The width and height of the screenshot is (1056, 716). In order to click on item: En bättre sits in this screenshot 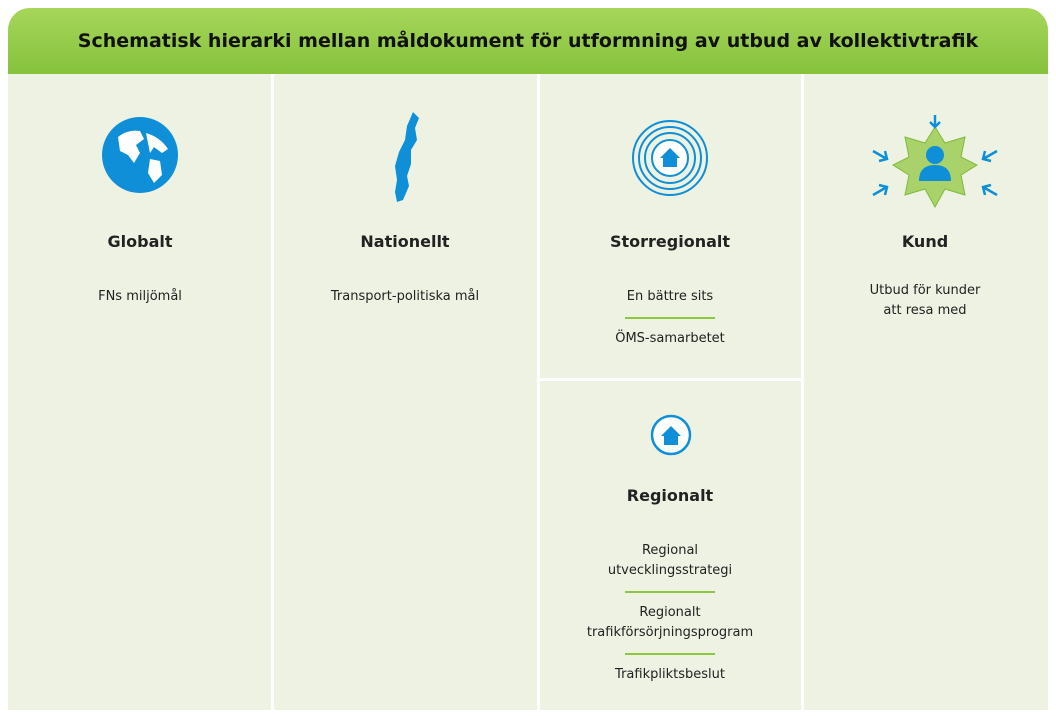, I will do `click(670, 297)`.